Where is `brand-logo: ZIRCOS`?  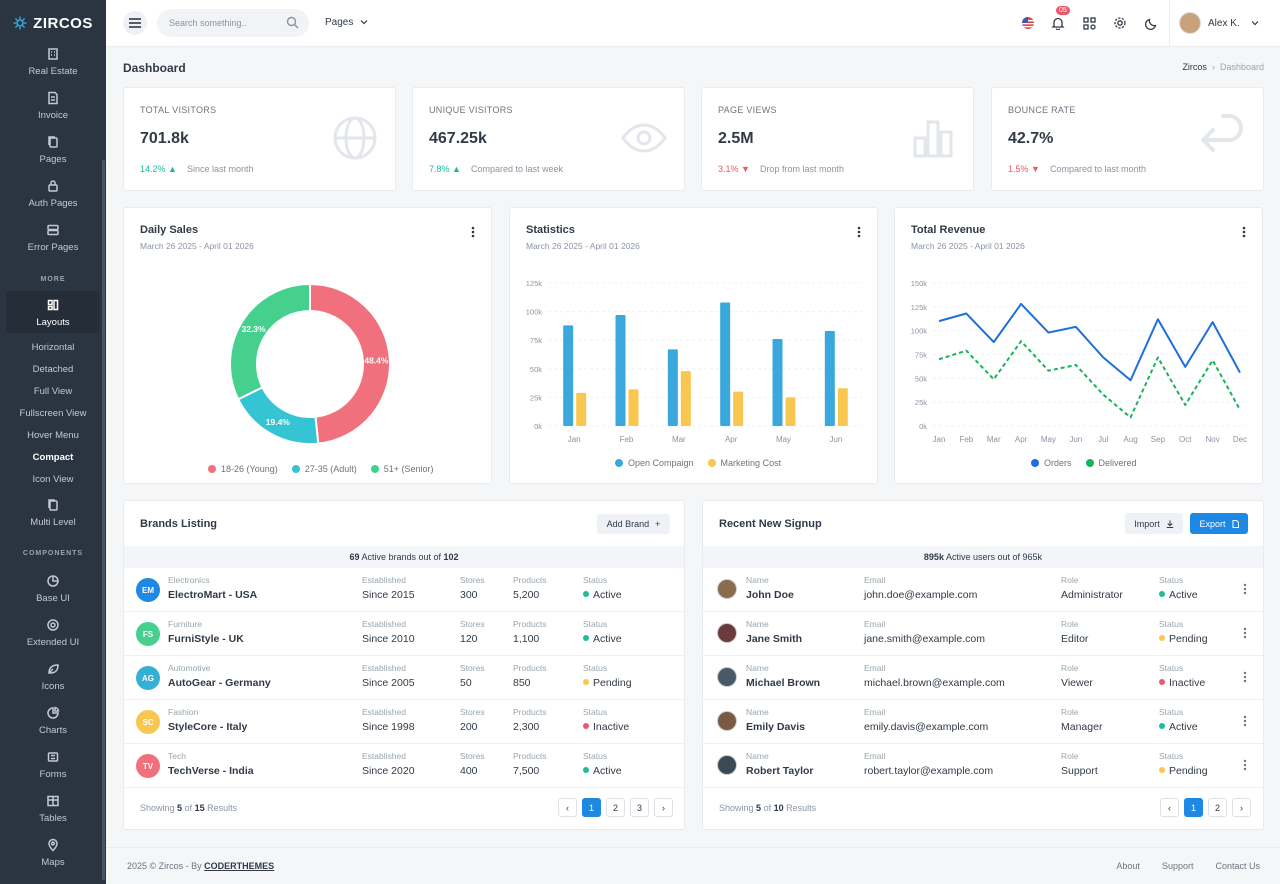
brand-logo: ZIRCOS is located at coordinates (53, 23).